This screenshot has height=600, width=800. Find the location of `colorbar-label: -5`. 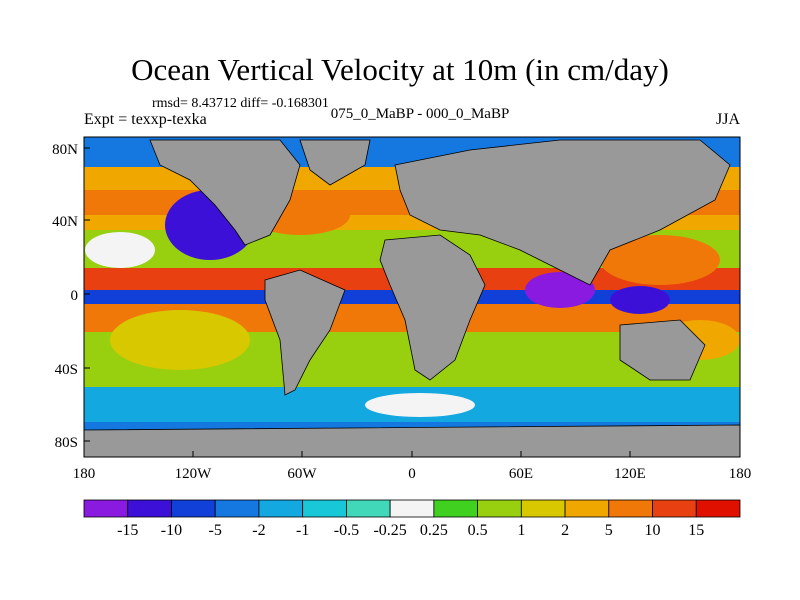

colorbar-label: -5 is located at coordinates (215, 530).